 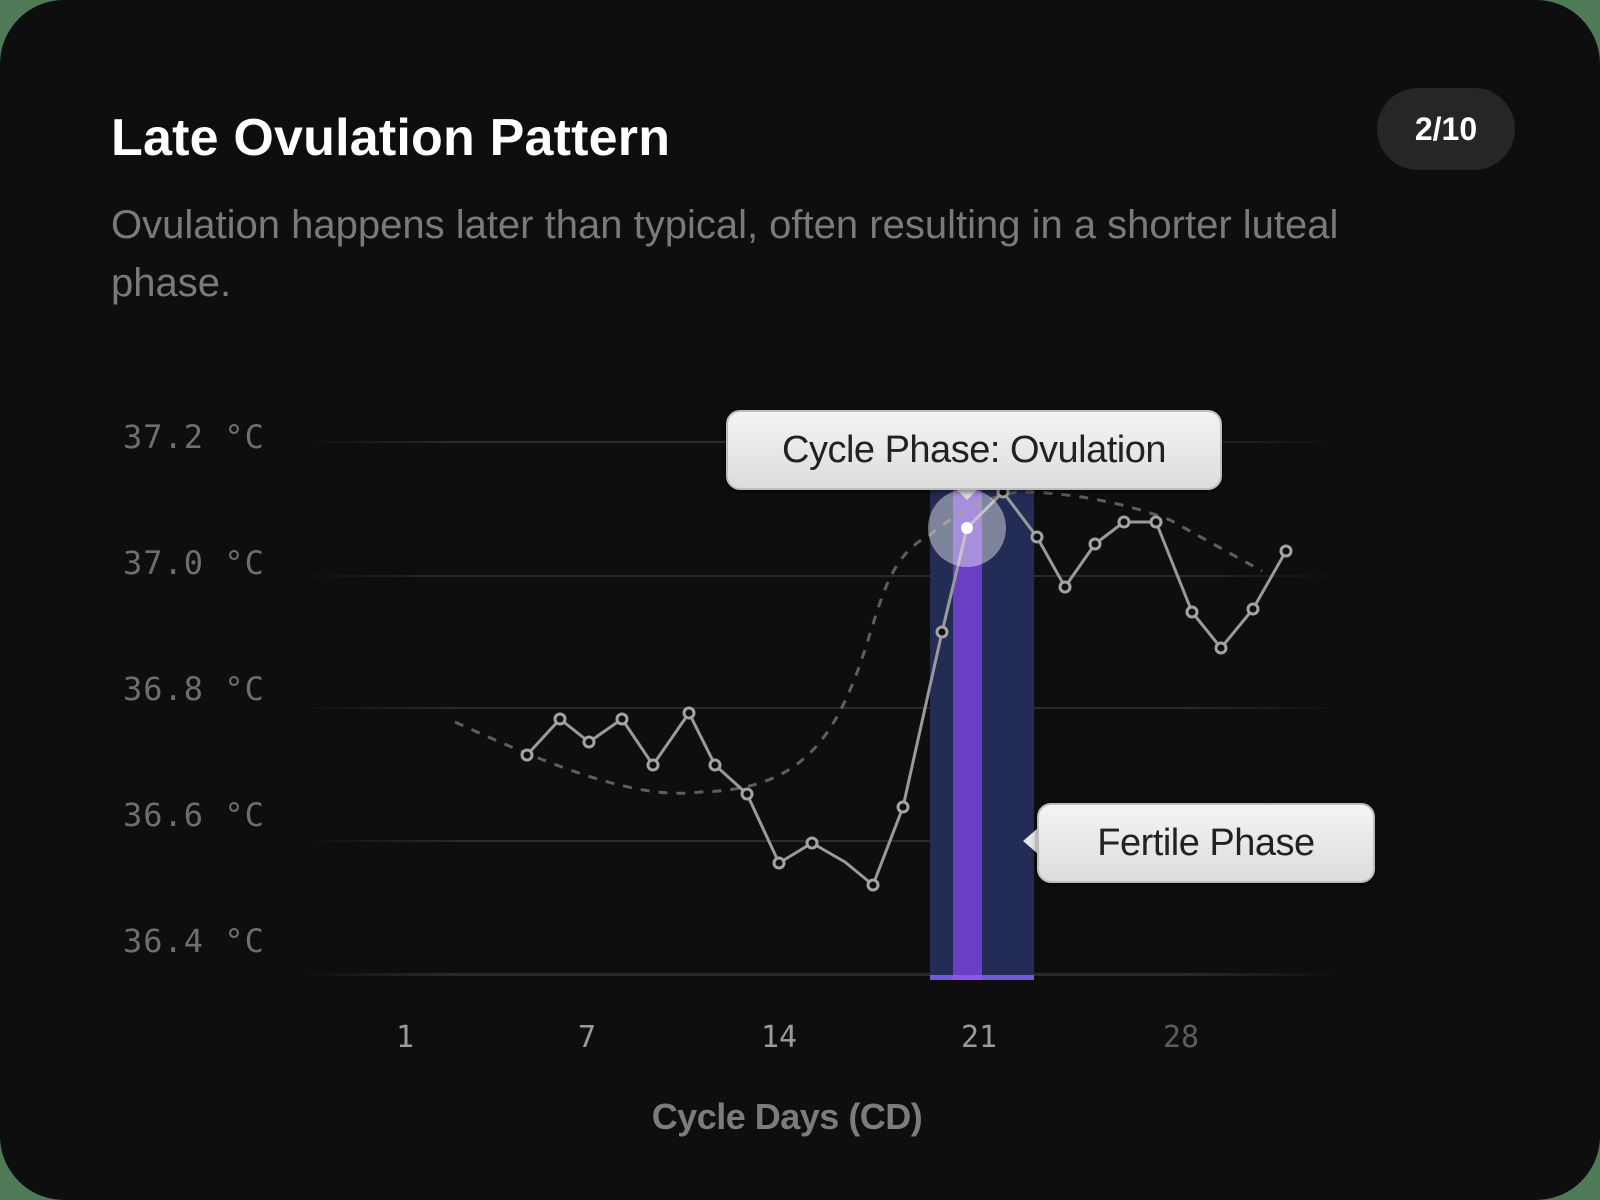 I want to click on x-axis-title: Cycle Days (CD), so click(x=787, y=1116).